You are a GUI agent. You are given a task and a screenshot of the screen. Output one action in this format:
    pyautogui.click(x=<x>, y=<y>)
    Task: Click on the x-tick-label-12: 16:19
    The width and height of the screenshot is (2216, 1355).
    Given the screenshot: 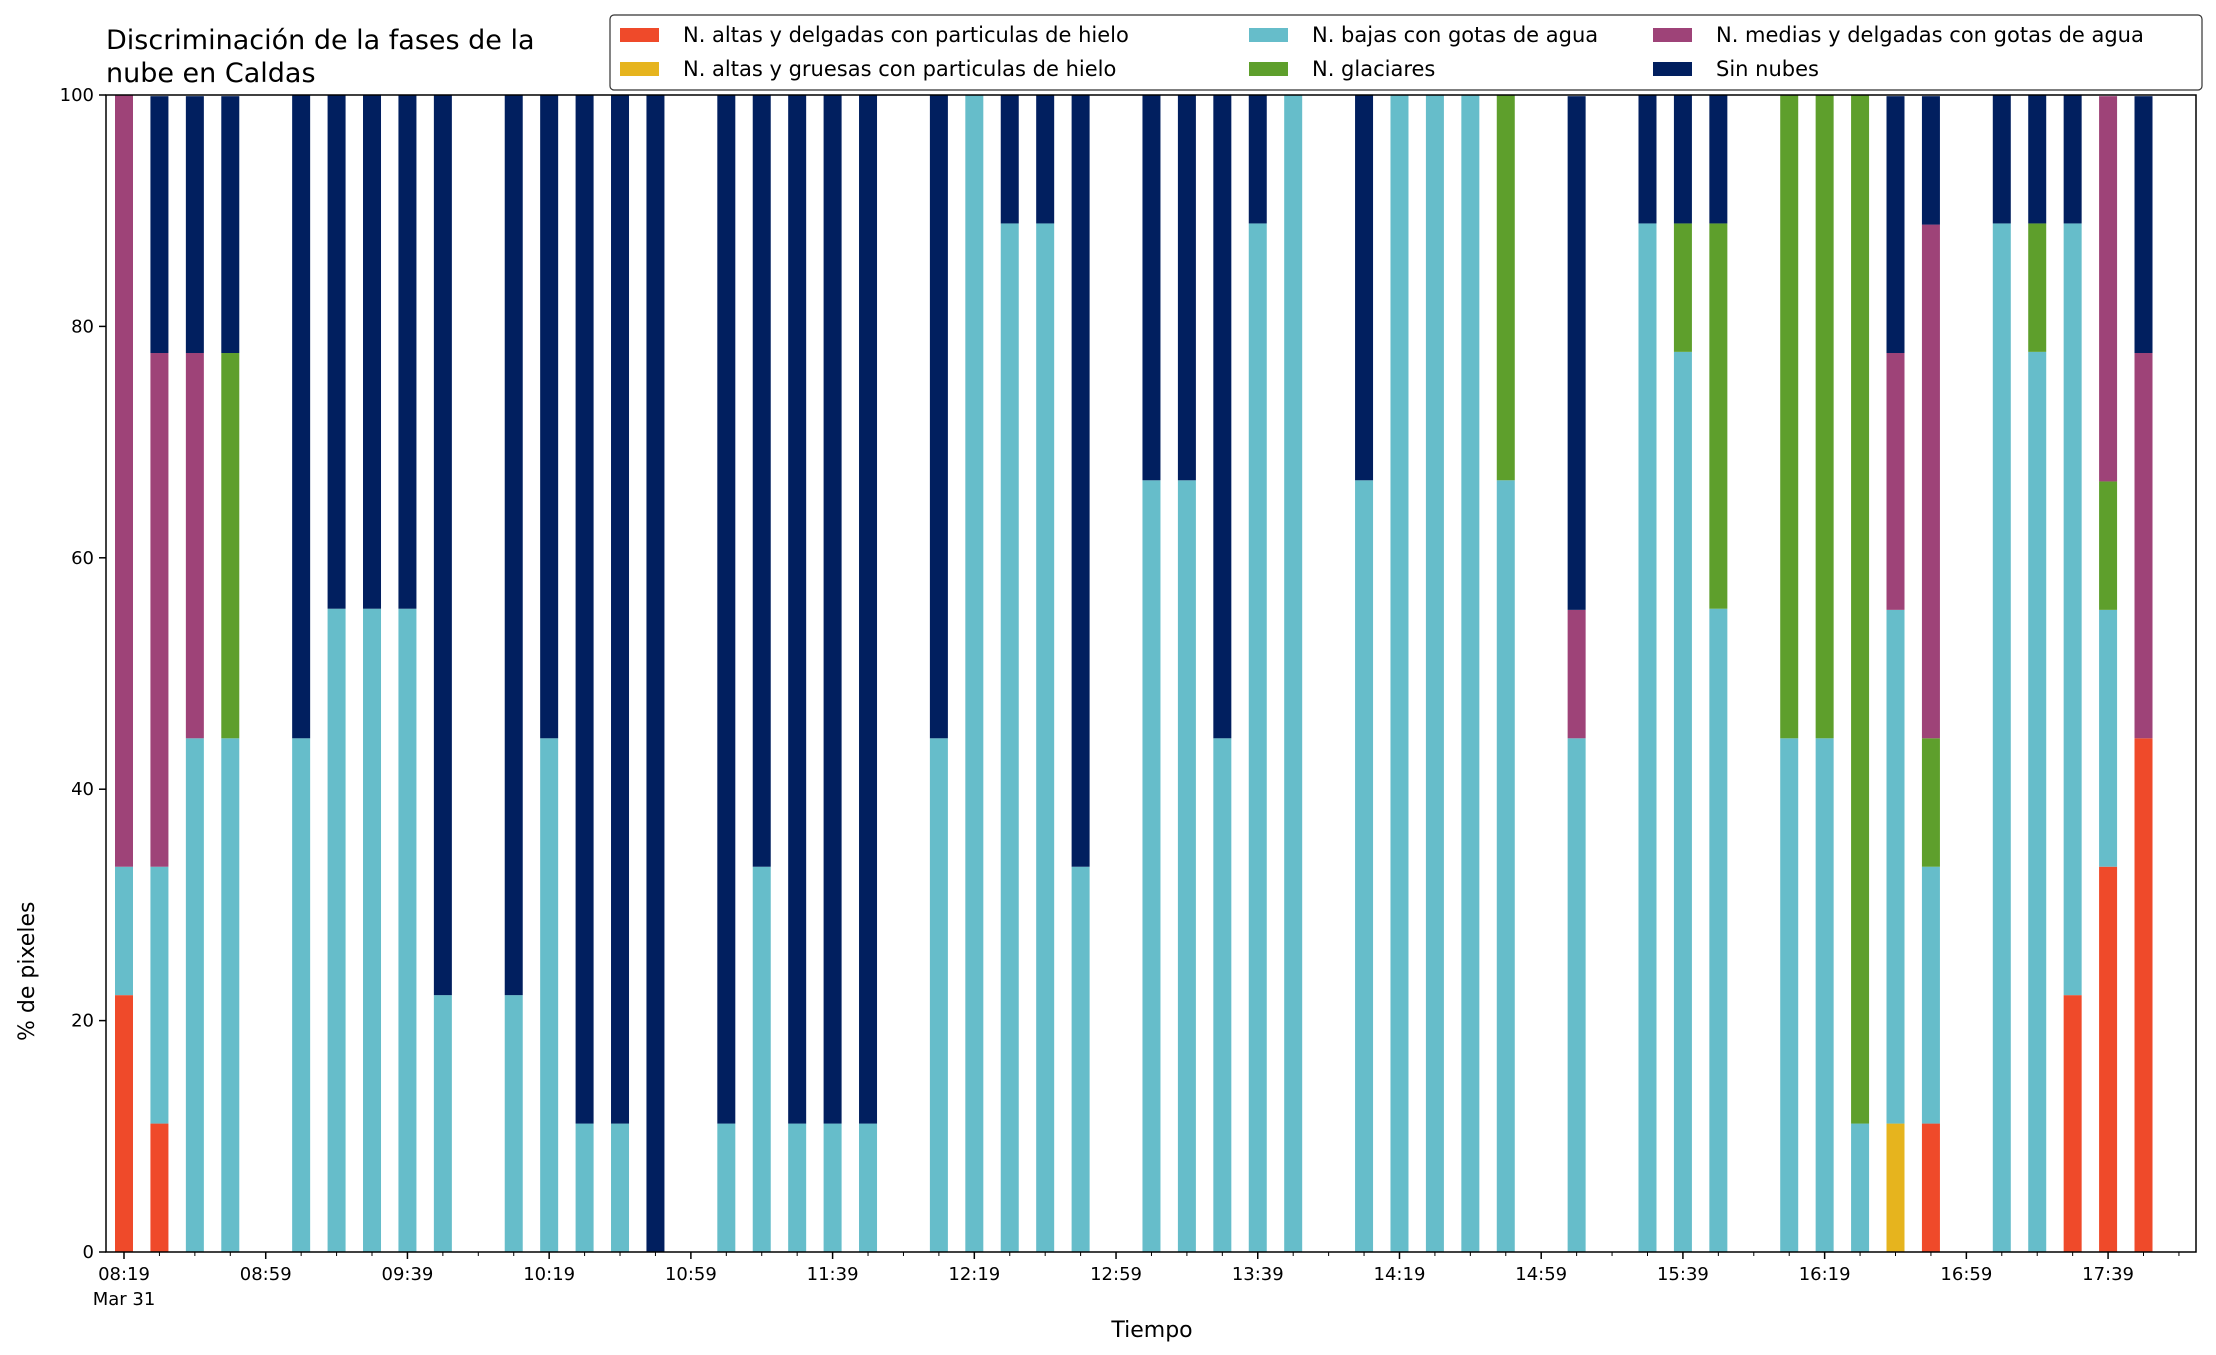 What is the action you would take?
    pyautogui.click(x=1825, y=1274)
    